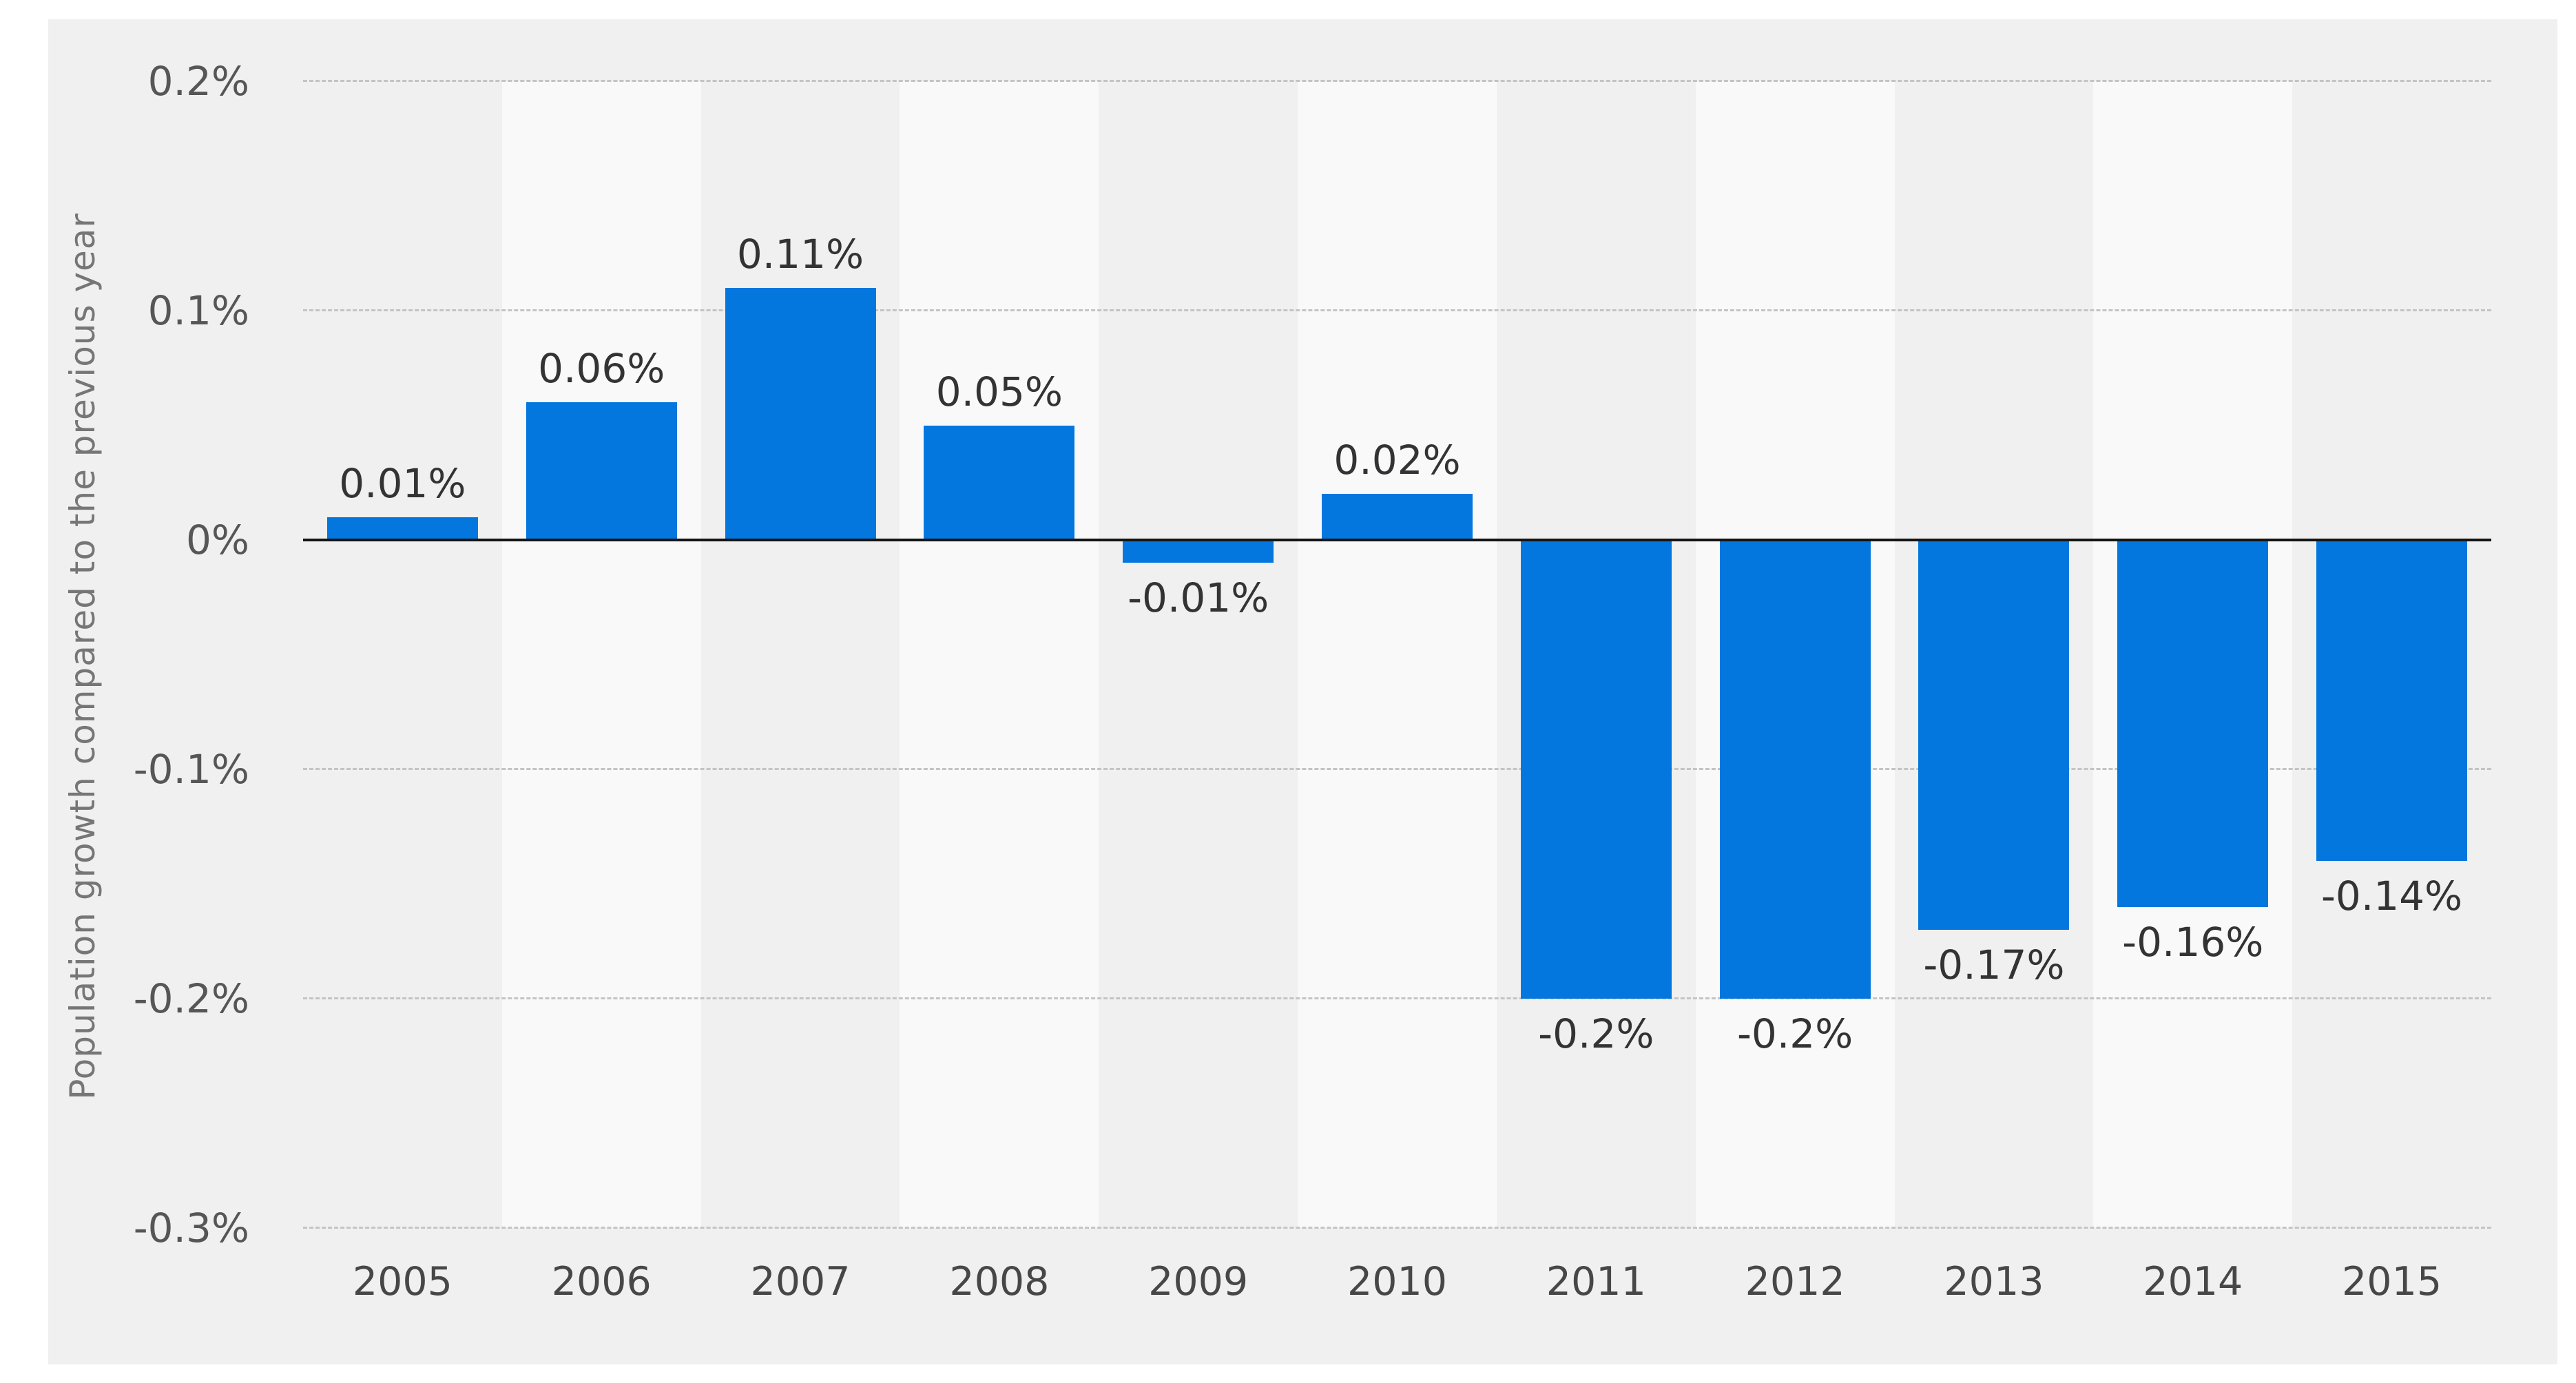 The image size is (2576, 1383). Describe the element at coordinates (191, 769) in the screenshot. I see `y-tick-label--0.1%: -0.1%` at that location.